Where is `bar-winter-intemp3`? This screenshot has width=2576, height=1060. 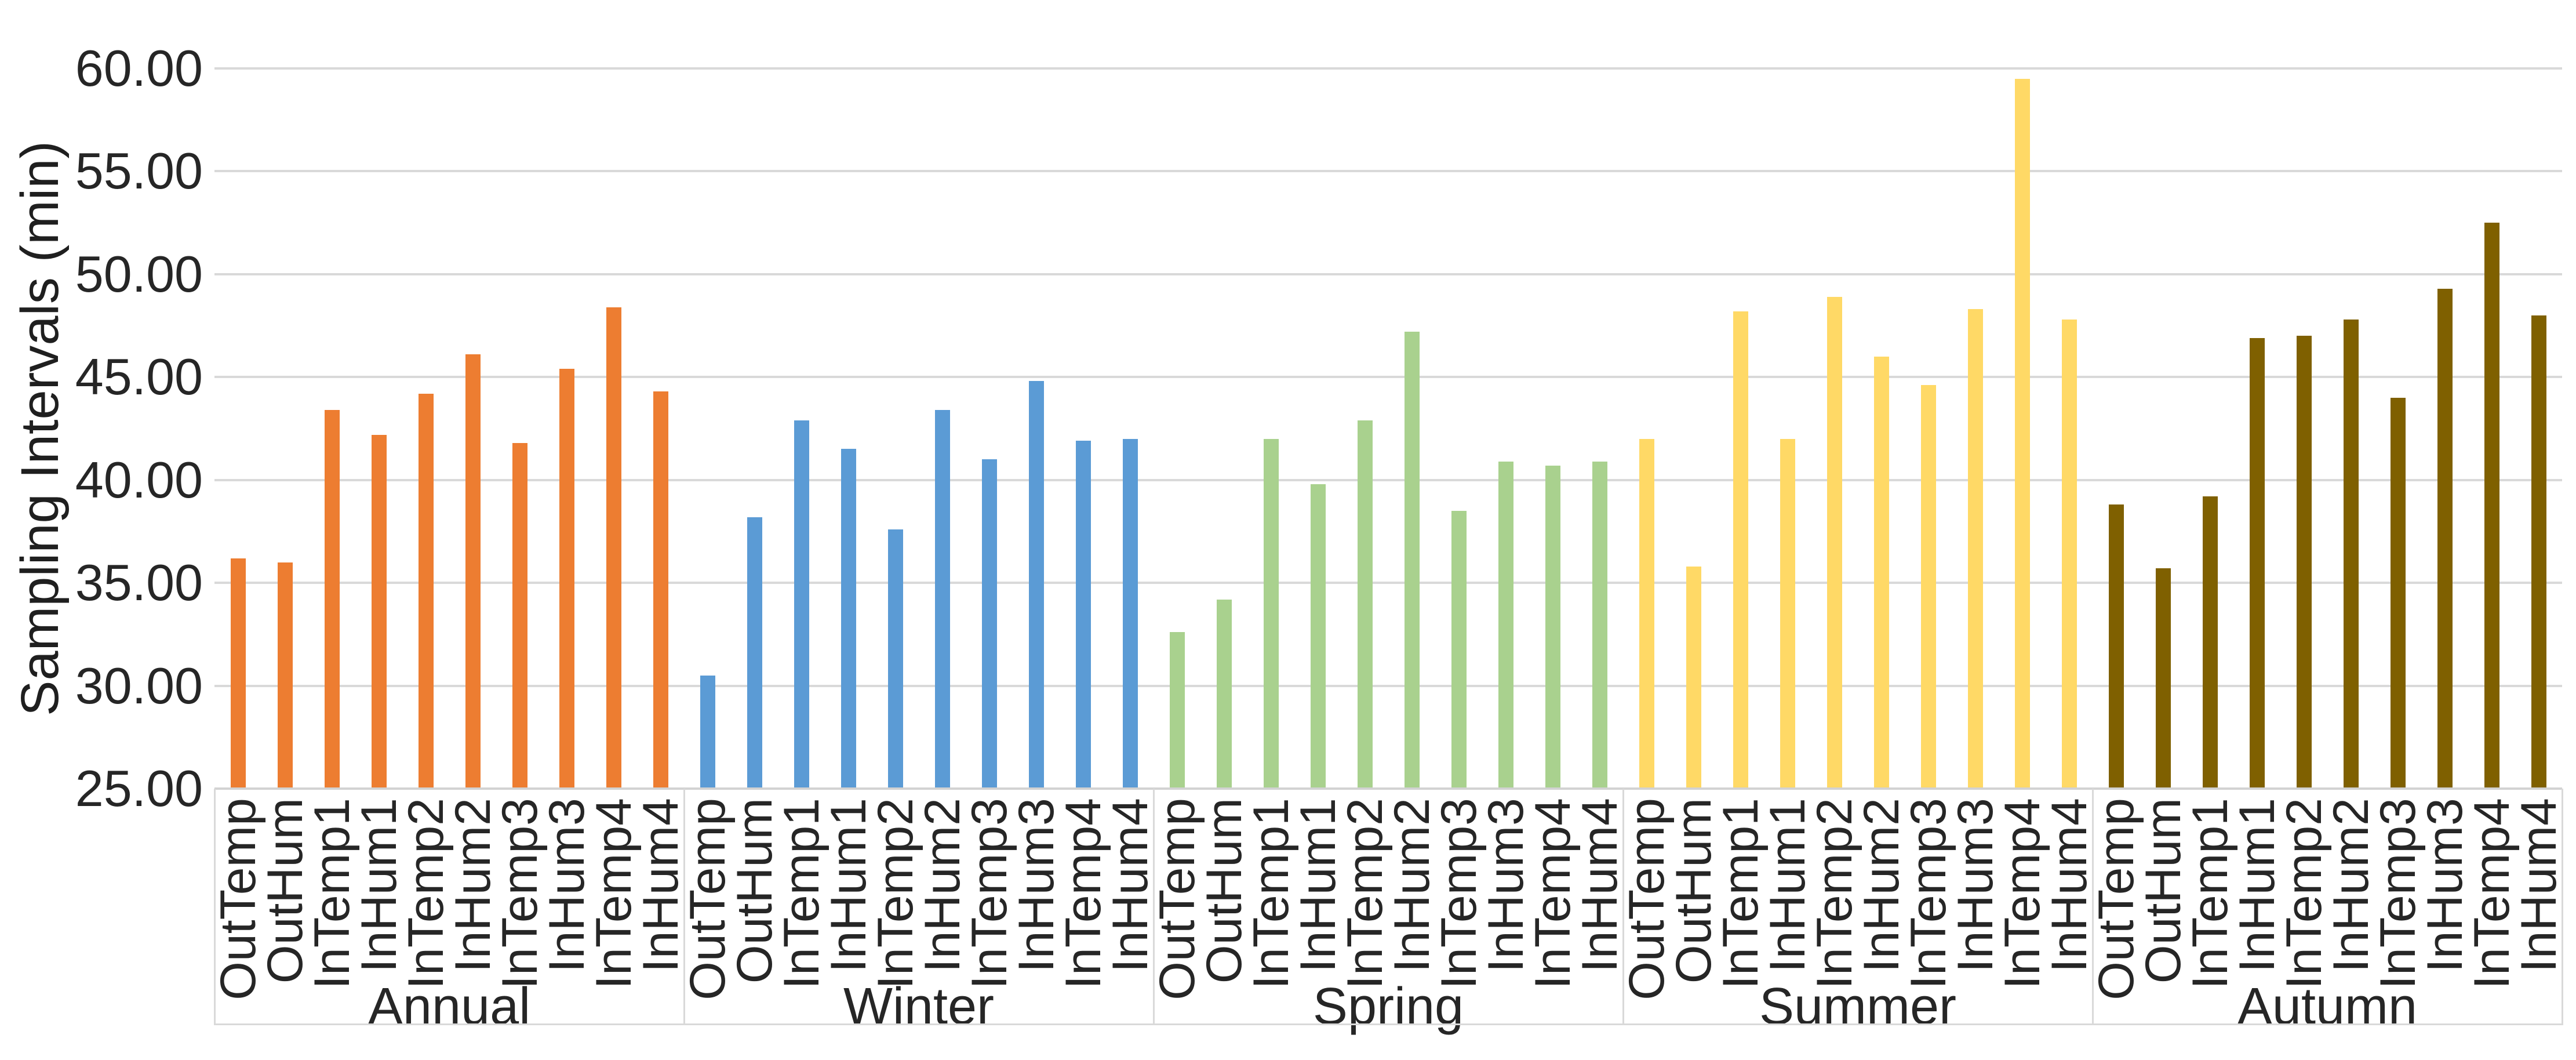
bar-winter-intemp3 is located at coordinates (989, 624).